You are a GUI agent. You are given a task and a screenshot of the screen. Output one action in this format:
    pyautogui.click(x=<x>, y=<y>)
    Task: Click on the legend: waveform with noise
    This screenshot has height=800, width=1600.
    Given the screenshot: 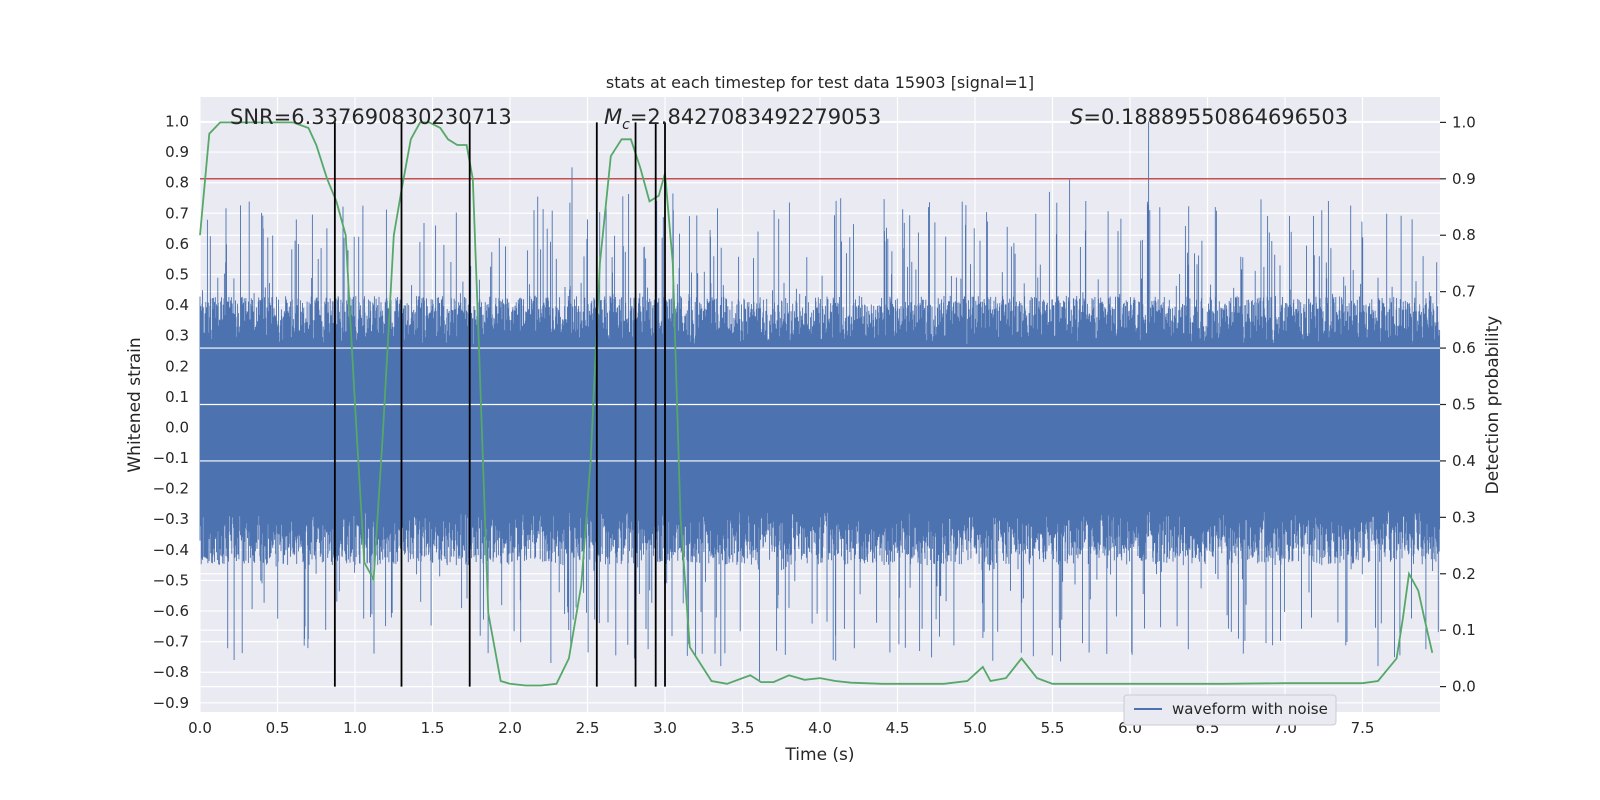 What is the action you would take?
    pyautogui.click(x=1230, y=710)
    